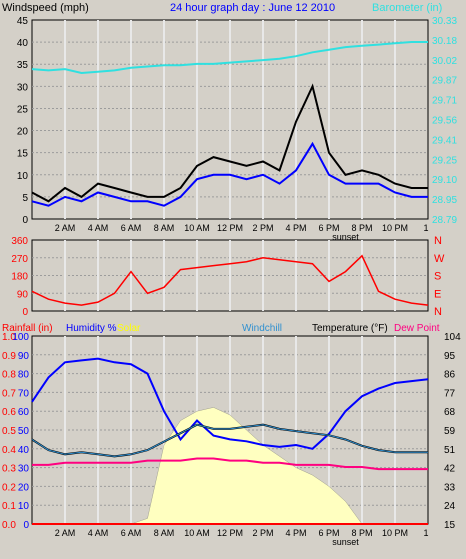 The image size is (466, 559). What do you see at coordinates (23, 294) in the screenshot?
I see `direction-tick-label: 90` at bounding box center [23, 294].